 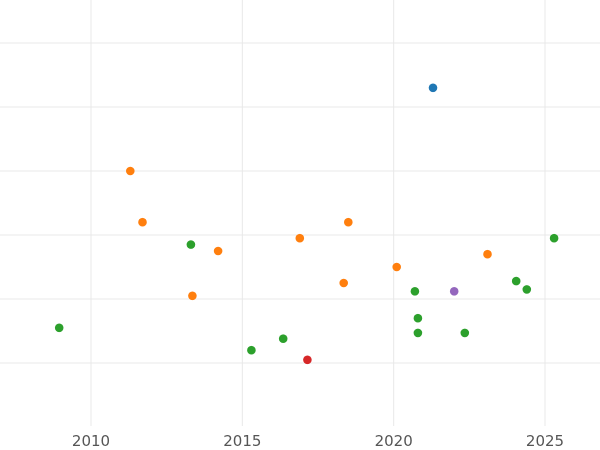 I want to click on x-tick-label-2020: 2020, so click(x=394, y=441).